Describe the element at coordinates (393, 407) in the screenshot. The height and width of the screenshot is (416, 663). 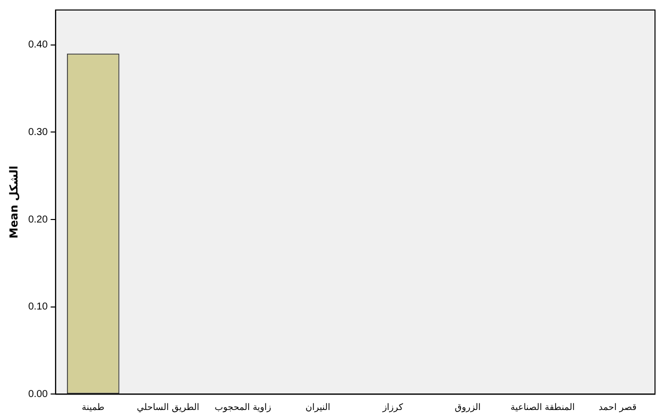
I see `x-tick-label: كرزاز` at that location.